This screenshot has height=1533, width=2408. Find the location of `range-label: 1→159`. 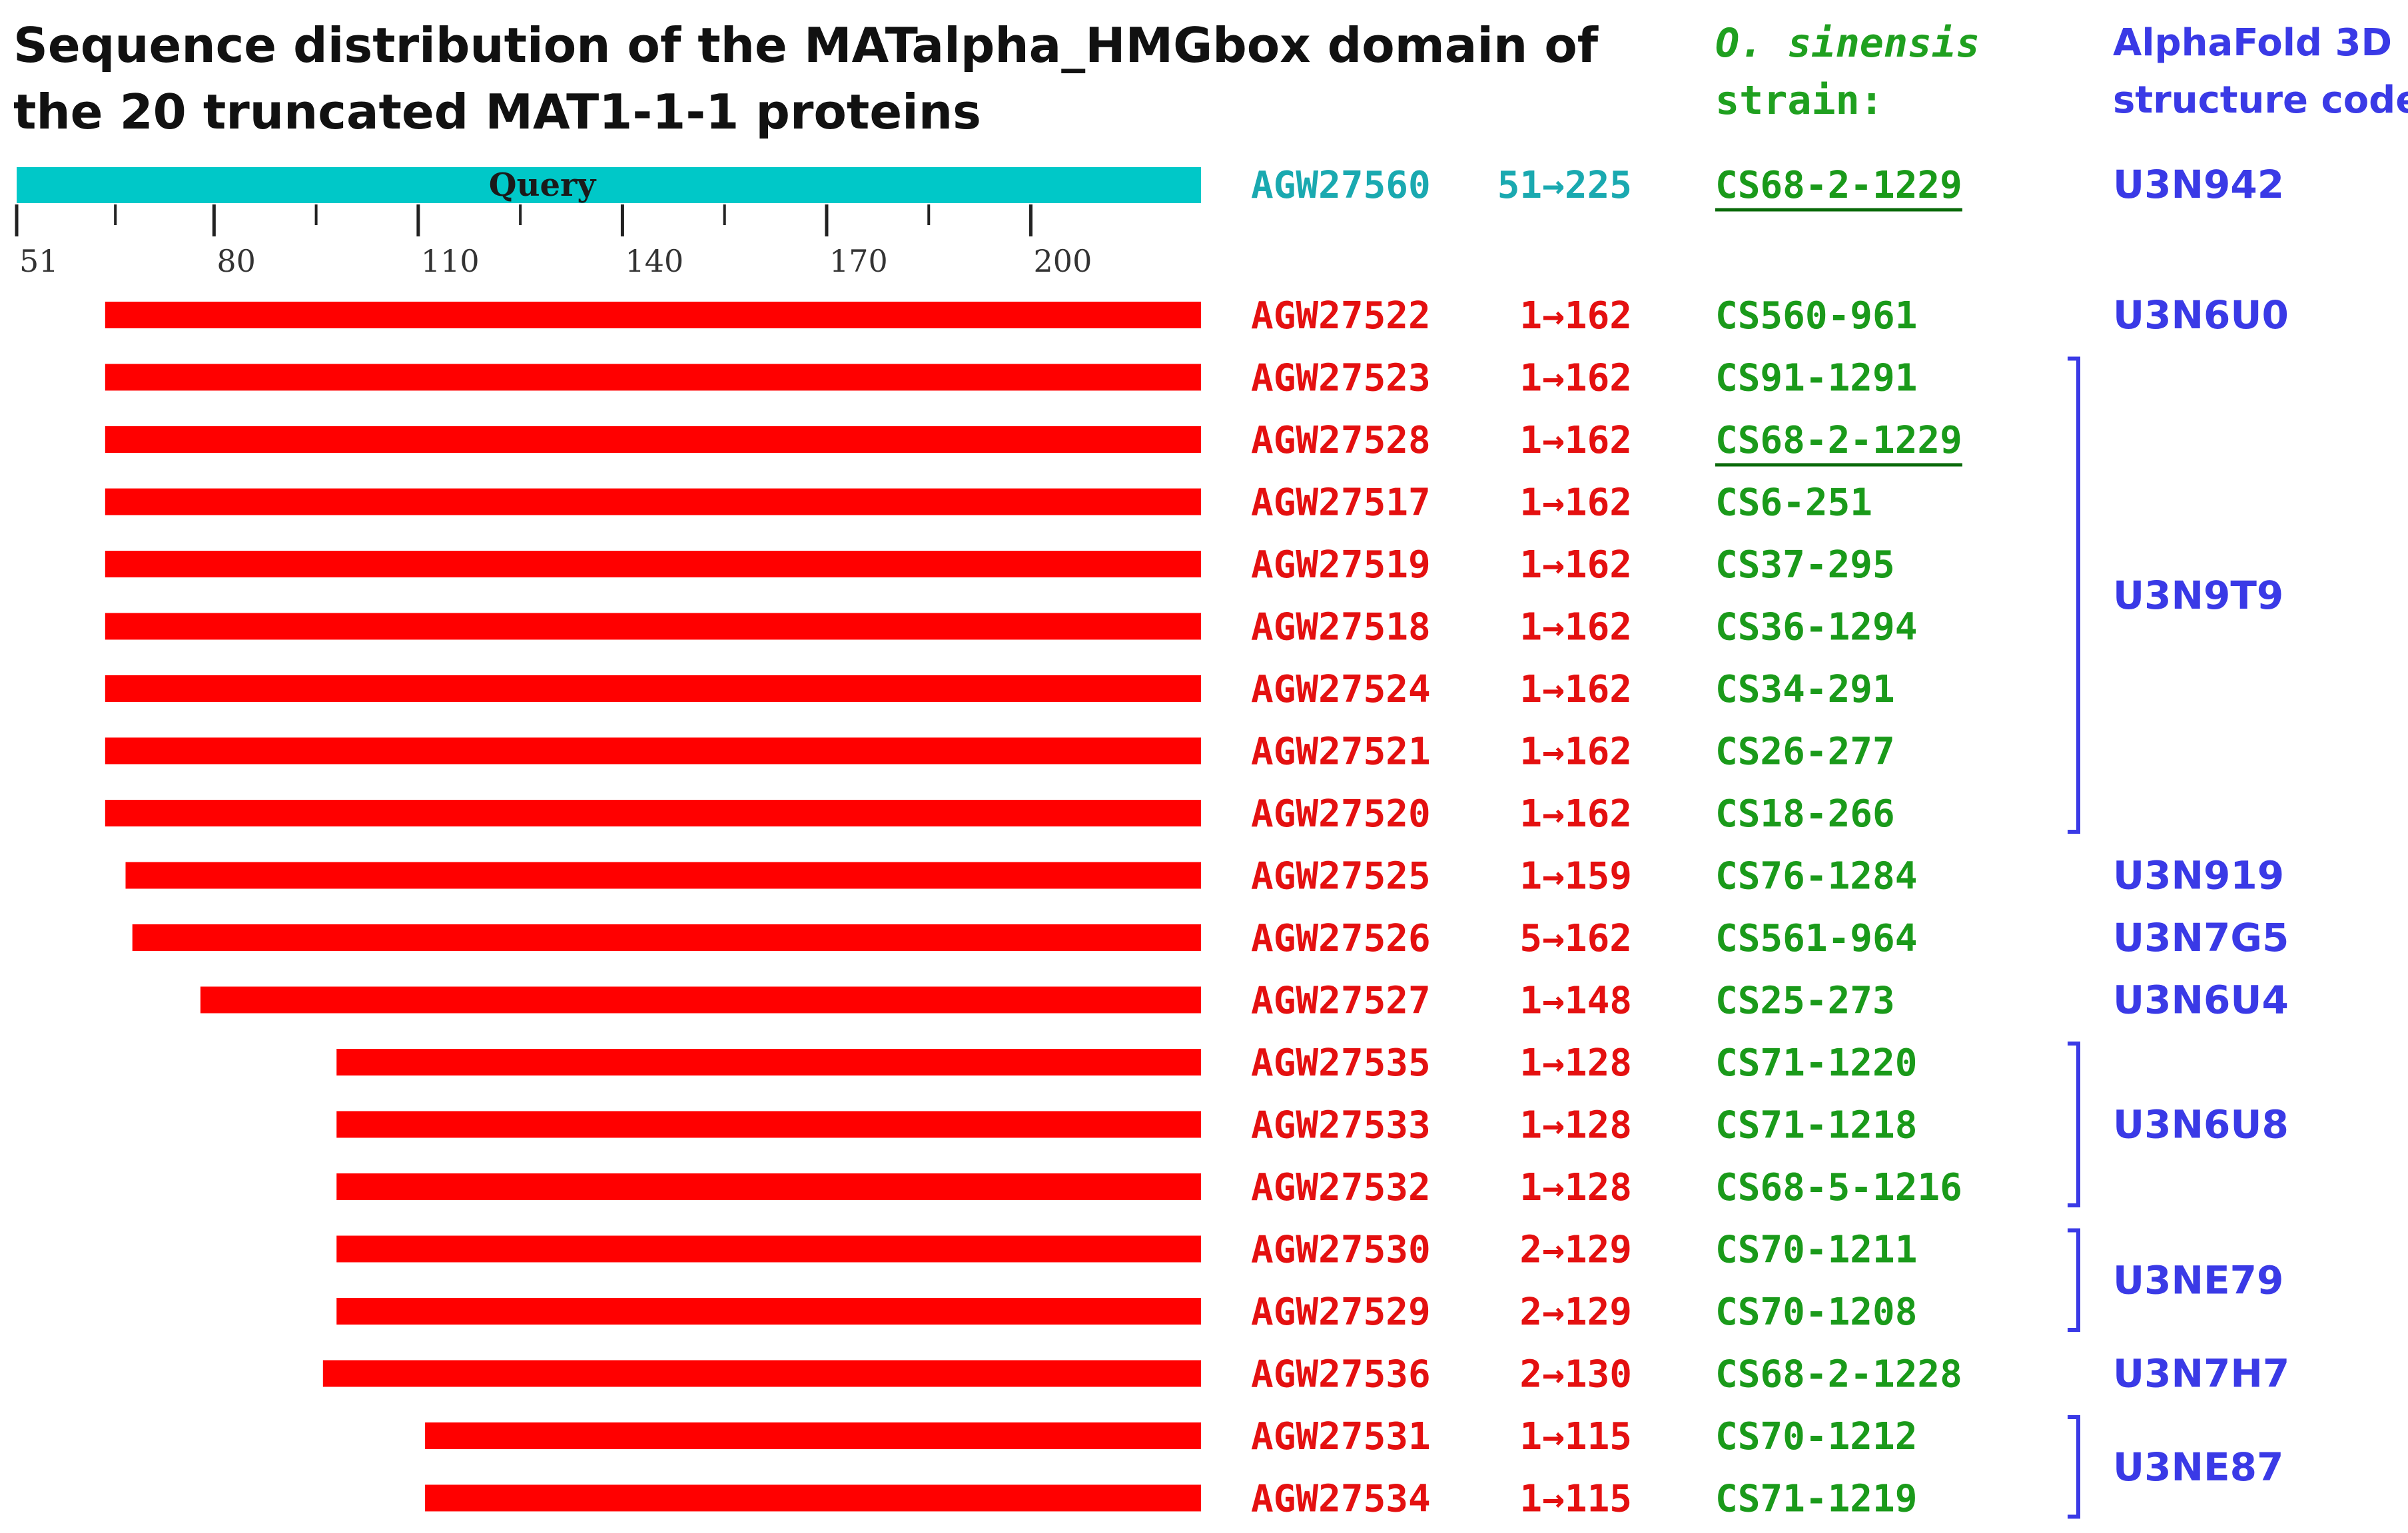

range-label: 1→159 is located at coordinates (1575, 877).